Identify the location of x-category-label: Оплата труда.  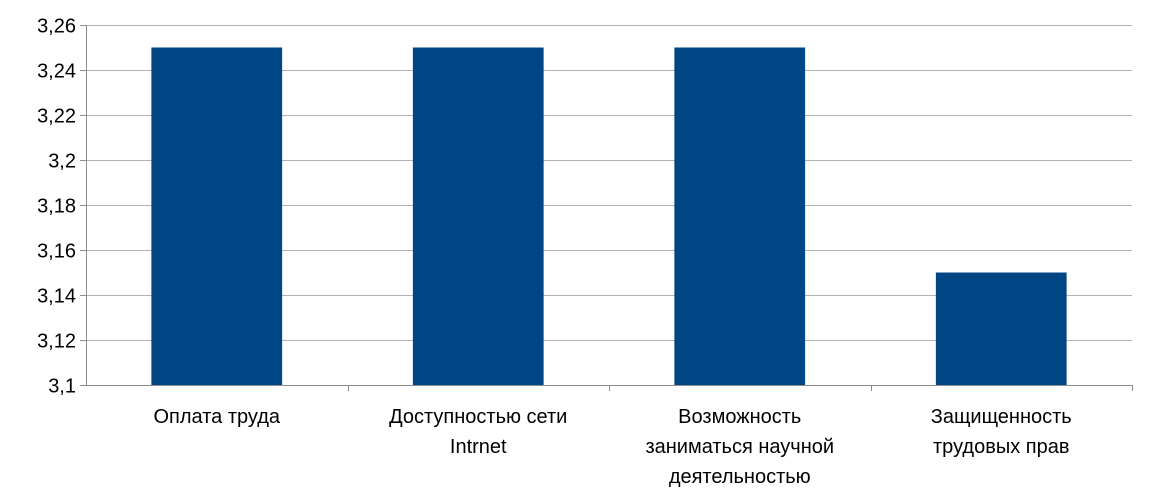
(216, 417).